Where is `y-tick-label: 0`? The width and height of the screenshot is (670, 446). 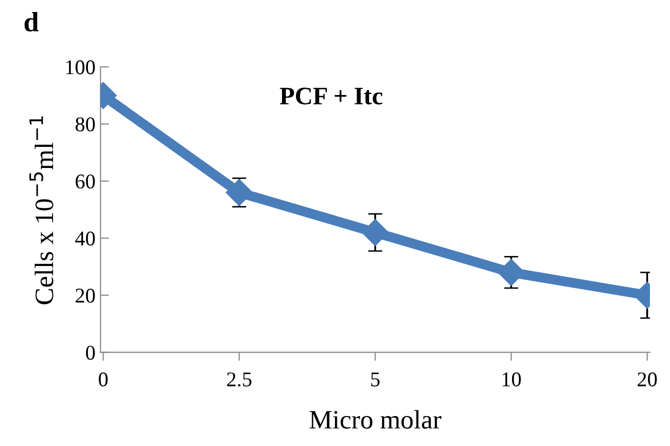
y-tick-label: 0 is located at coordinates (90, 353).